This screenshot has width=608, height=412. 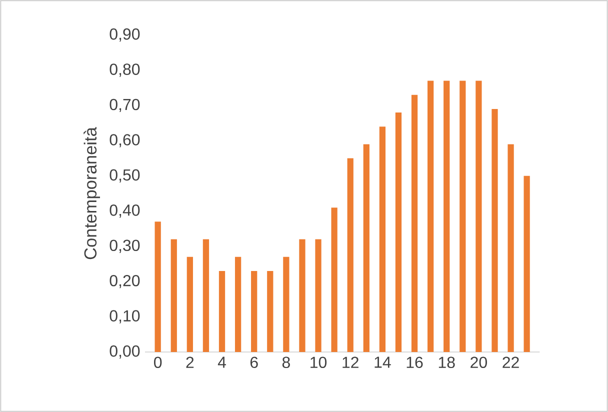 I want to click on x-tick-label: 10, so click(x=318, y=362).